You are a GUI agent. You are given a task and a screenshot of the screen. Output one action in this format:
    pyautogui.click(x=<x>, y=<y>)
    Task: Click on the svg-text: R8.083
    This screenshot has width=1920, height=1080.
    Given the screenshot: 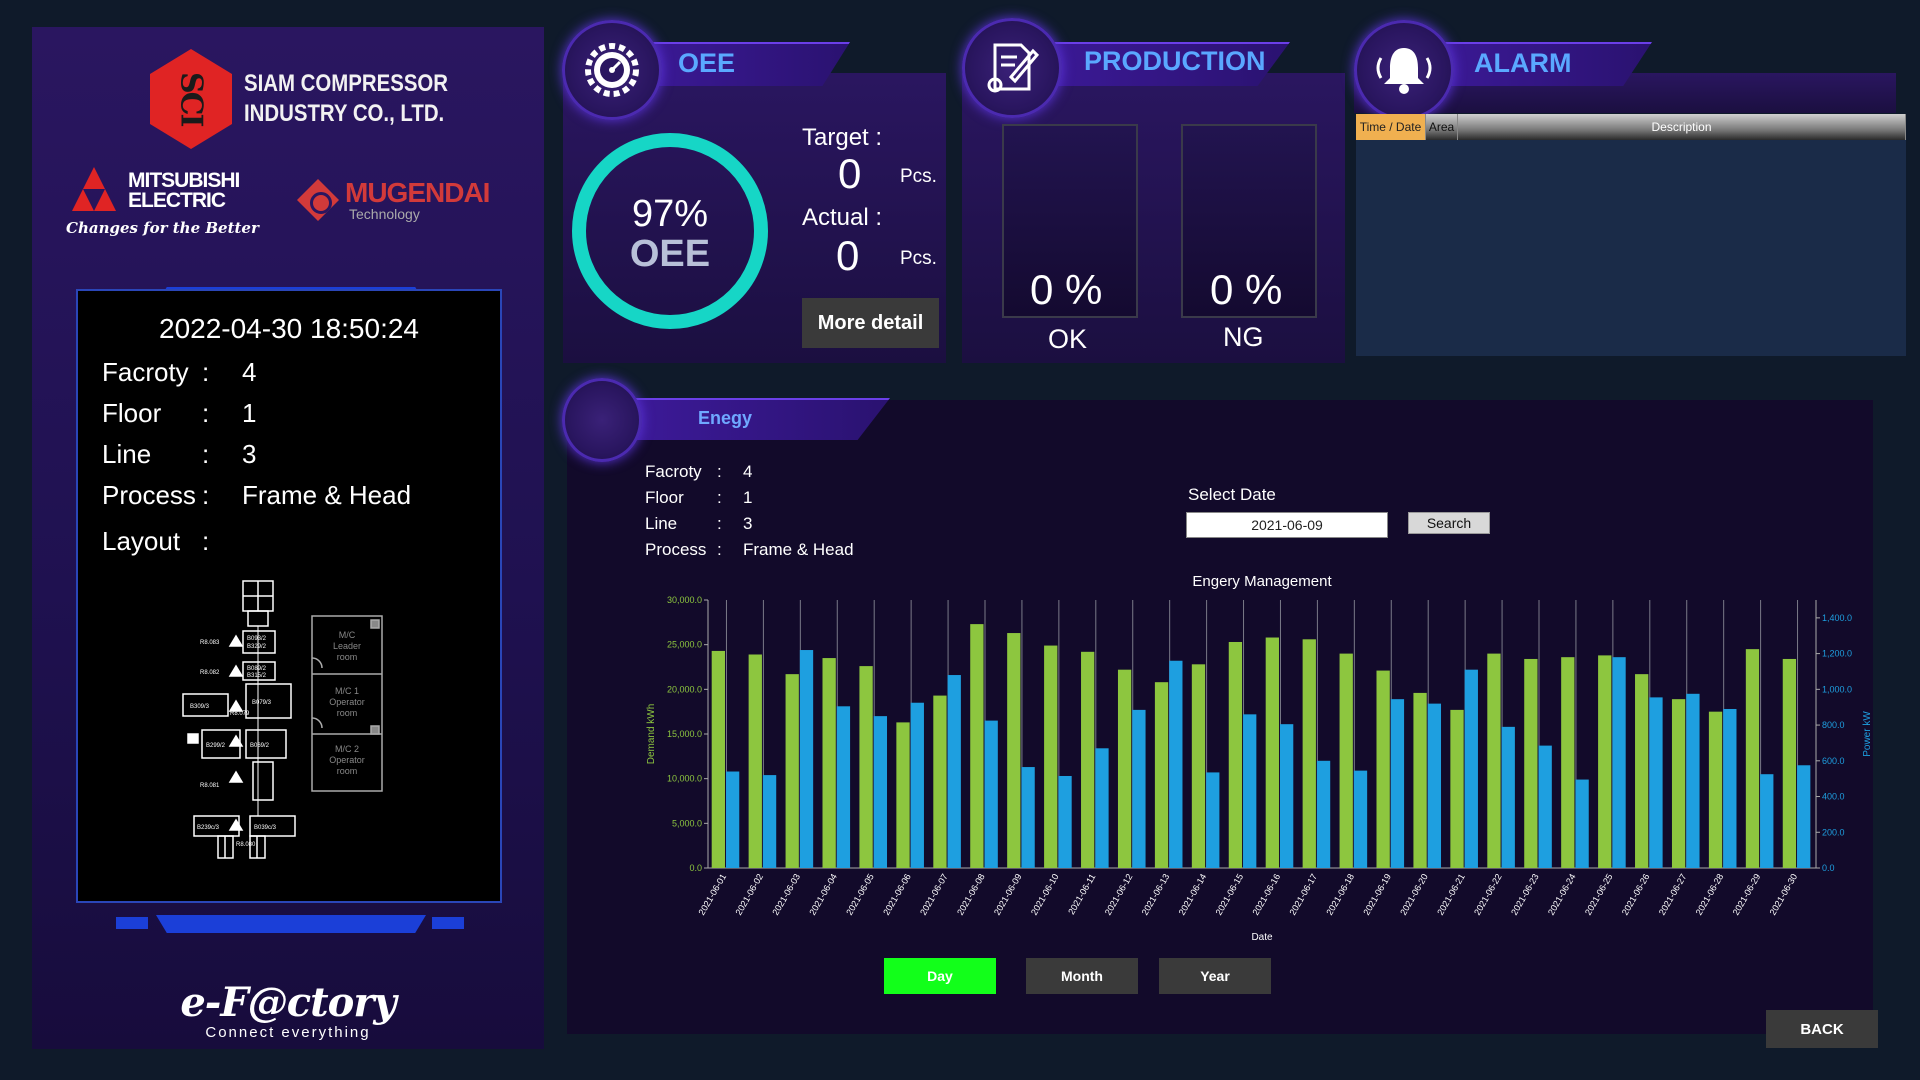 What is the action you would take?
    pyautogui.click(x=210, y=643)
    